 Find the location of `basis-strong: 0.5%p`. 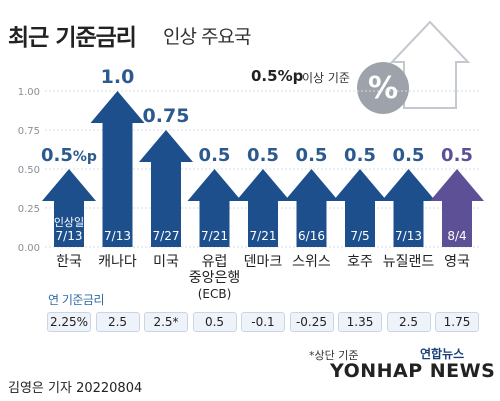

basis-strong: 0.5%p is located at coordinates (277, 76).